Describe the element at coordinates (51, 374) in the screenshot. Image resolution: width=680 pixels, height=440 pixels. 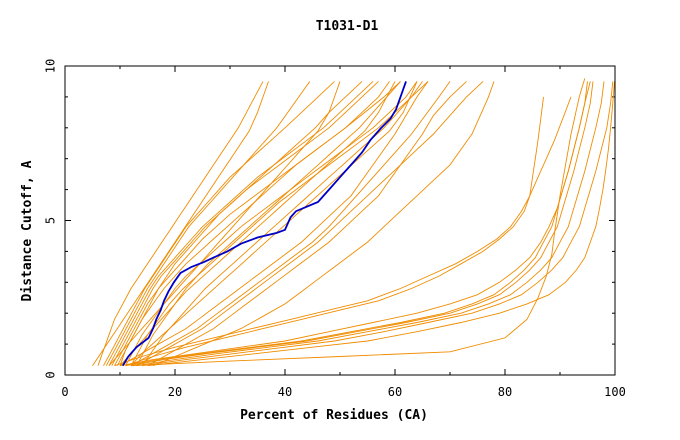
I see `y-tick-label: 0` at that location.